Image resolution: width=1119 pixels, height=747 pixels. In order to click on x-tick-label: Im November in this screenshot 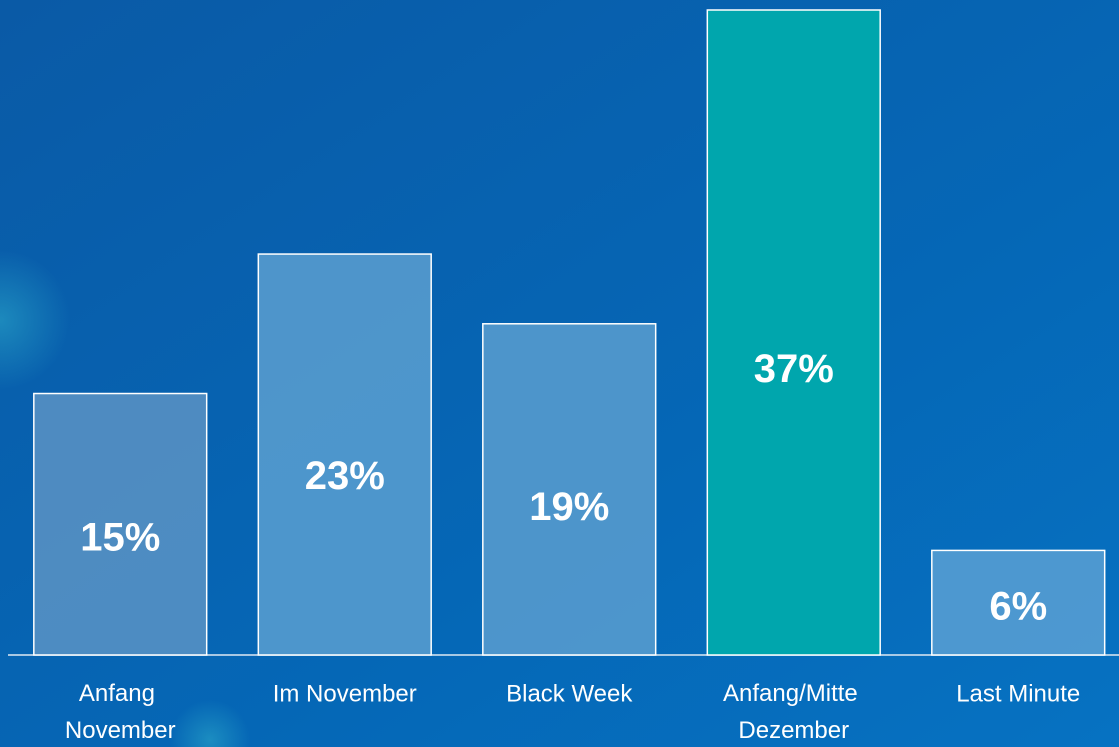, I will do `click(345, 693)`.